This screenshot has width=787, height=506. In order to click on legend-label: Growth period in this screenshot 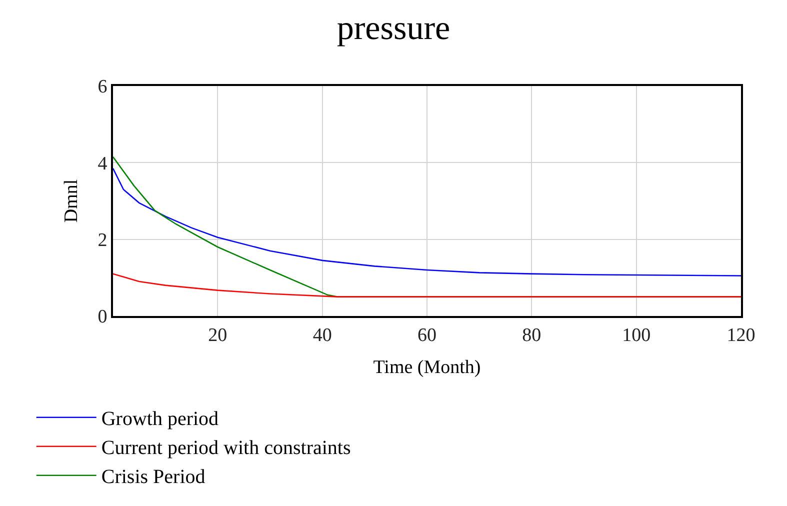, I will do `click(160, 419)`.